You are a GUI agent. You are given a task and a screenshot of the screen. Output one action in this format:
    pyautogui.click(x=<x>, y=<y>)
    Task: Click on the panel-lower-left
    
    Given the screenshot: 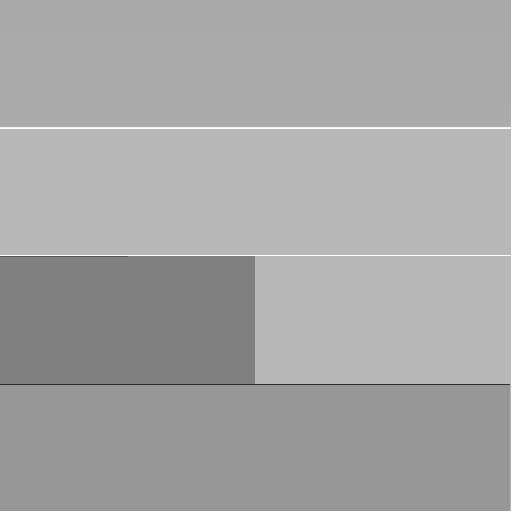 What is the action you would take?
    pyautogui.click(x=127, y=320)
    